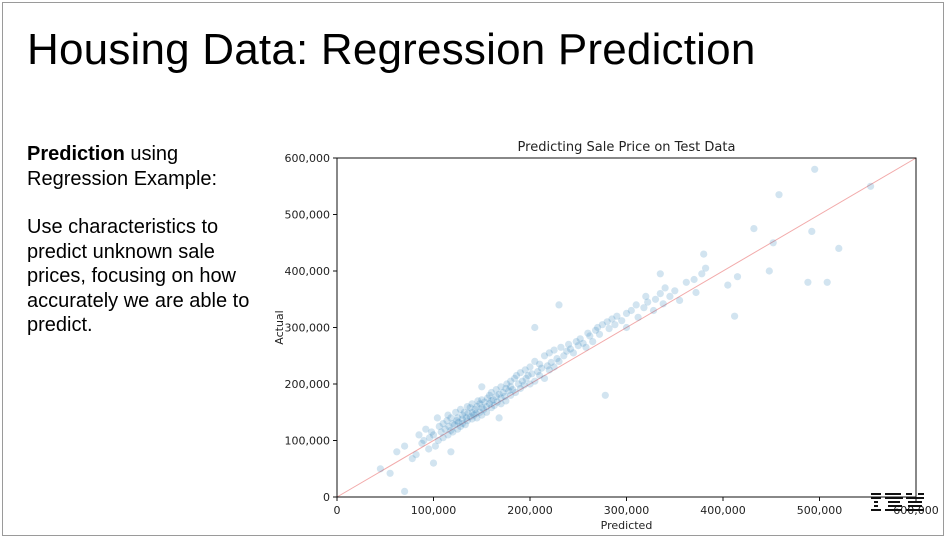  Describe the element at coordinates (122, 166) in the screenshot. I see `prediction-rest: using Regression Example:` at that location.